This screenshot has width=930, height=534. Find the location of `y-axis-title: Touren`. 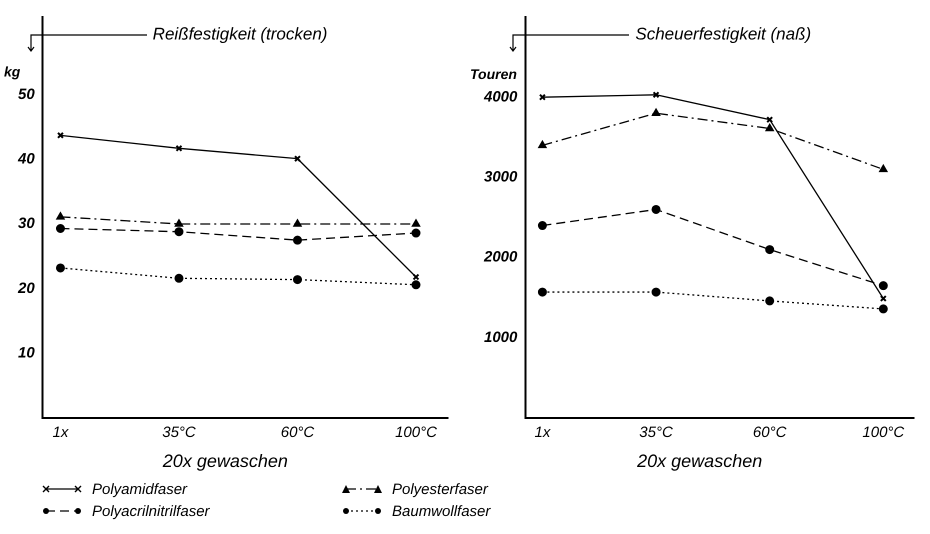

y-axis-title: Touren is located at coordinates (493, 74).